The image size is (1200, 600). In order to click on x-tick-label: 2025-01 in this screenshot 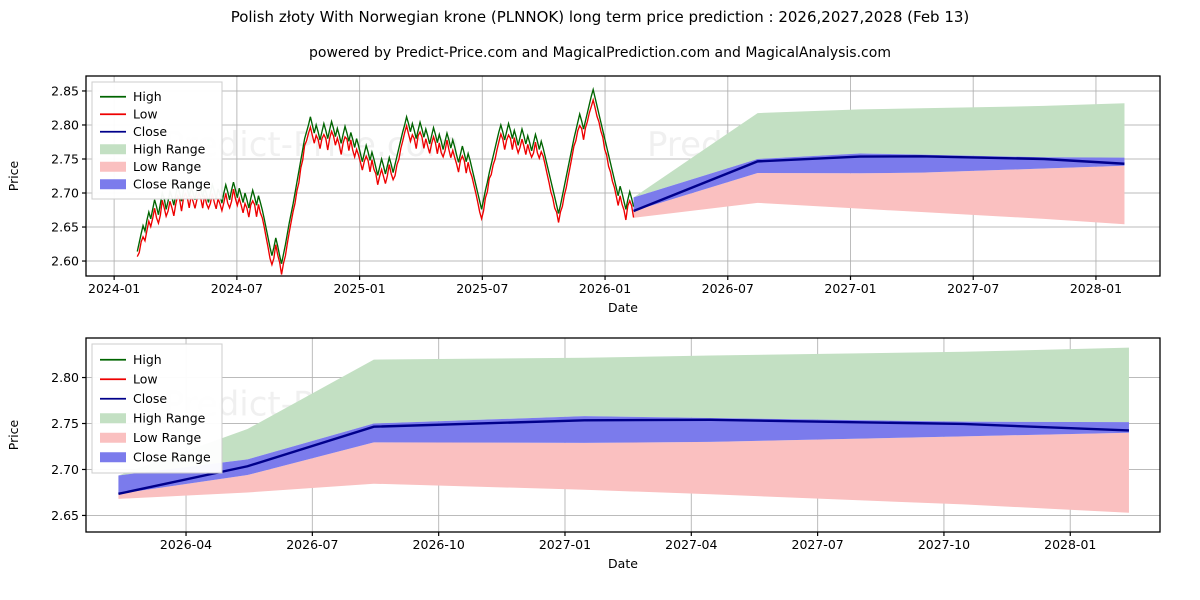, I will do `click(359, 288)`.